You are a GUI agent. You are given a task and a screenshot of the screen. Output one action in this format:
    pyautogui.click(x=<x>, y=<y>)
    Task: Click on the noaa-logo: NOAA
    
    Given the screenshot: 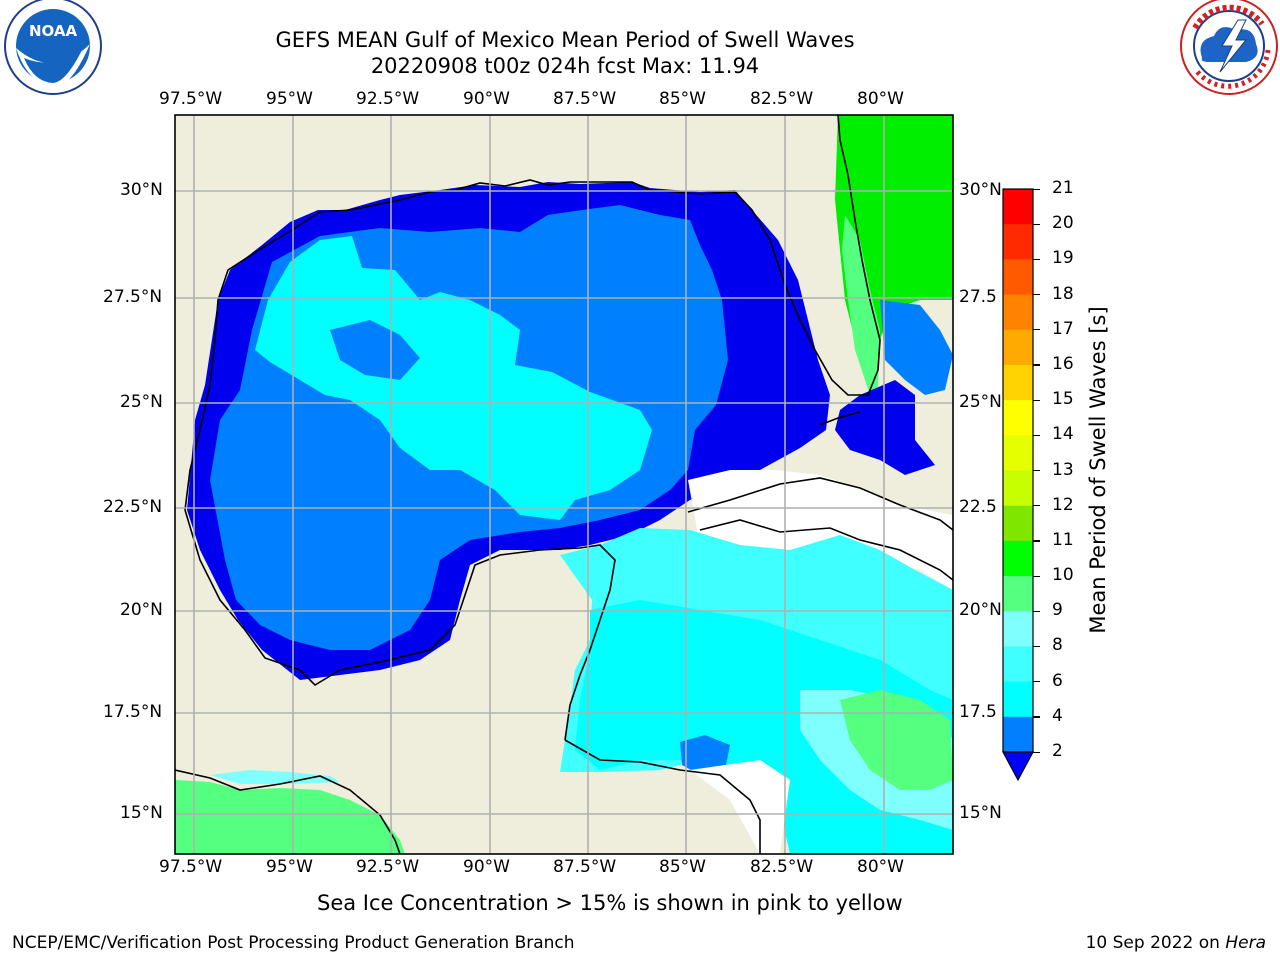 What is the action you would take?
    pyautogui.click(x=53, y=47)
    